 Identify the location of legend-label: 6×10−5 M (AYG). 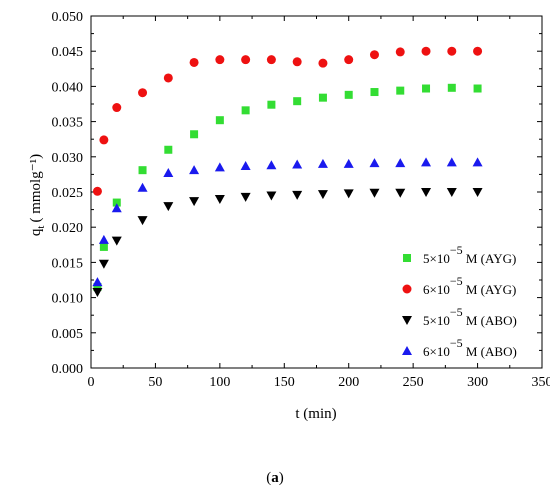
(469, 285).